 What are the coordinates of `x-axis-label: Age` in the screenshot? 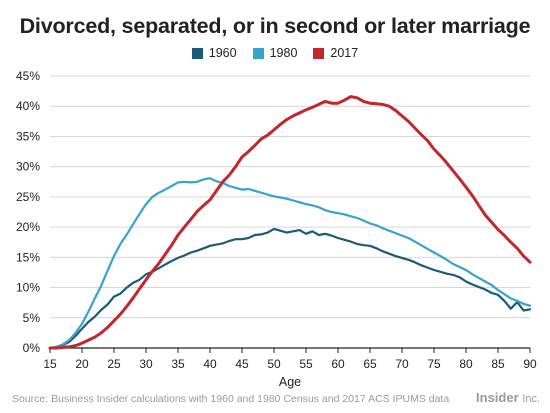 It's located at (290, 382).